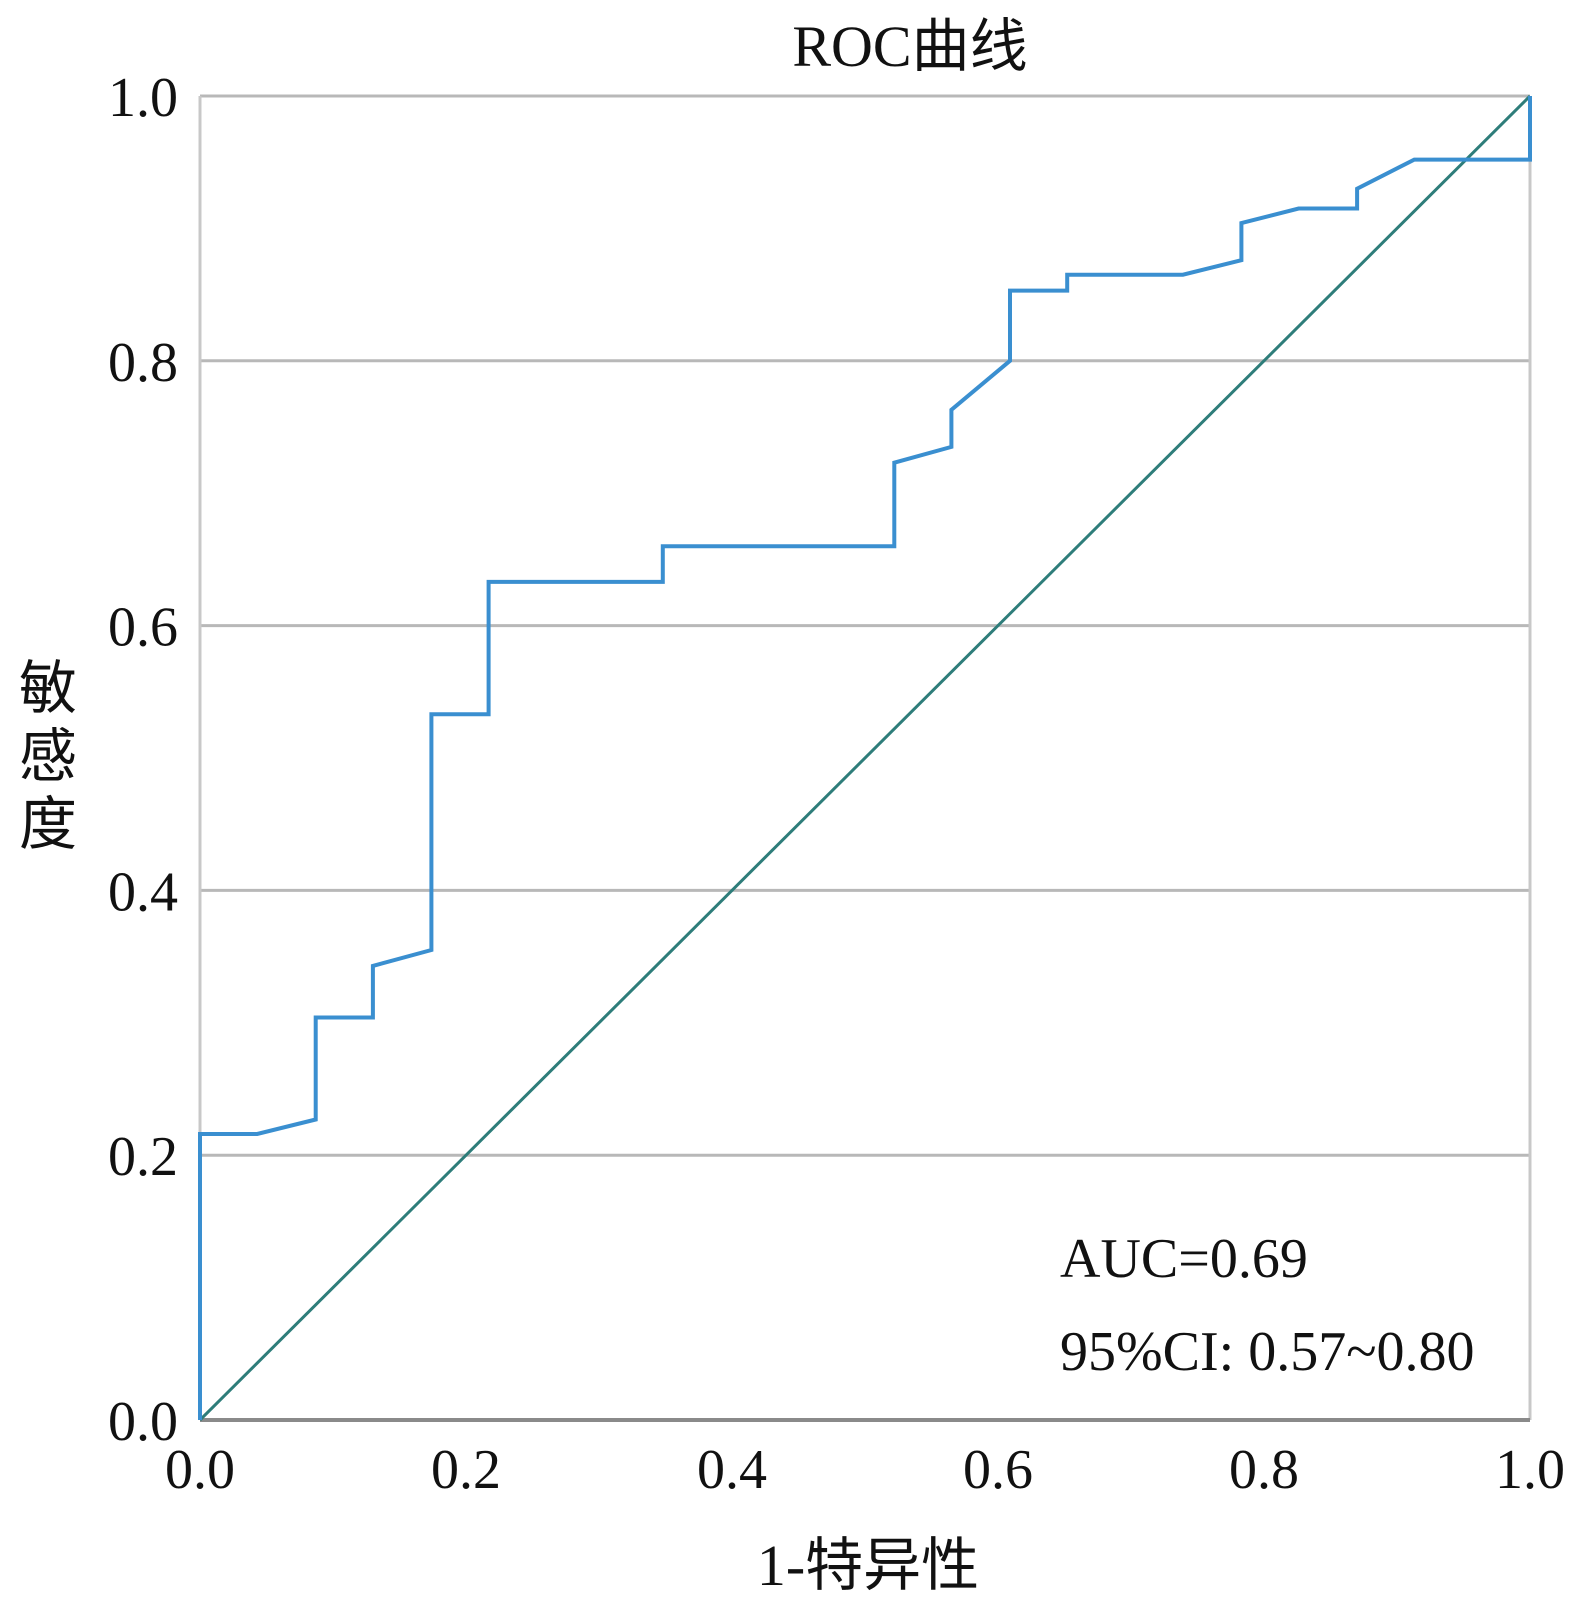 This screenshot has width=1575, height=1620. Describe the element at coordinates (143, 1422) in the screenshot. I see `y-tick-label: 0.0` at that location.